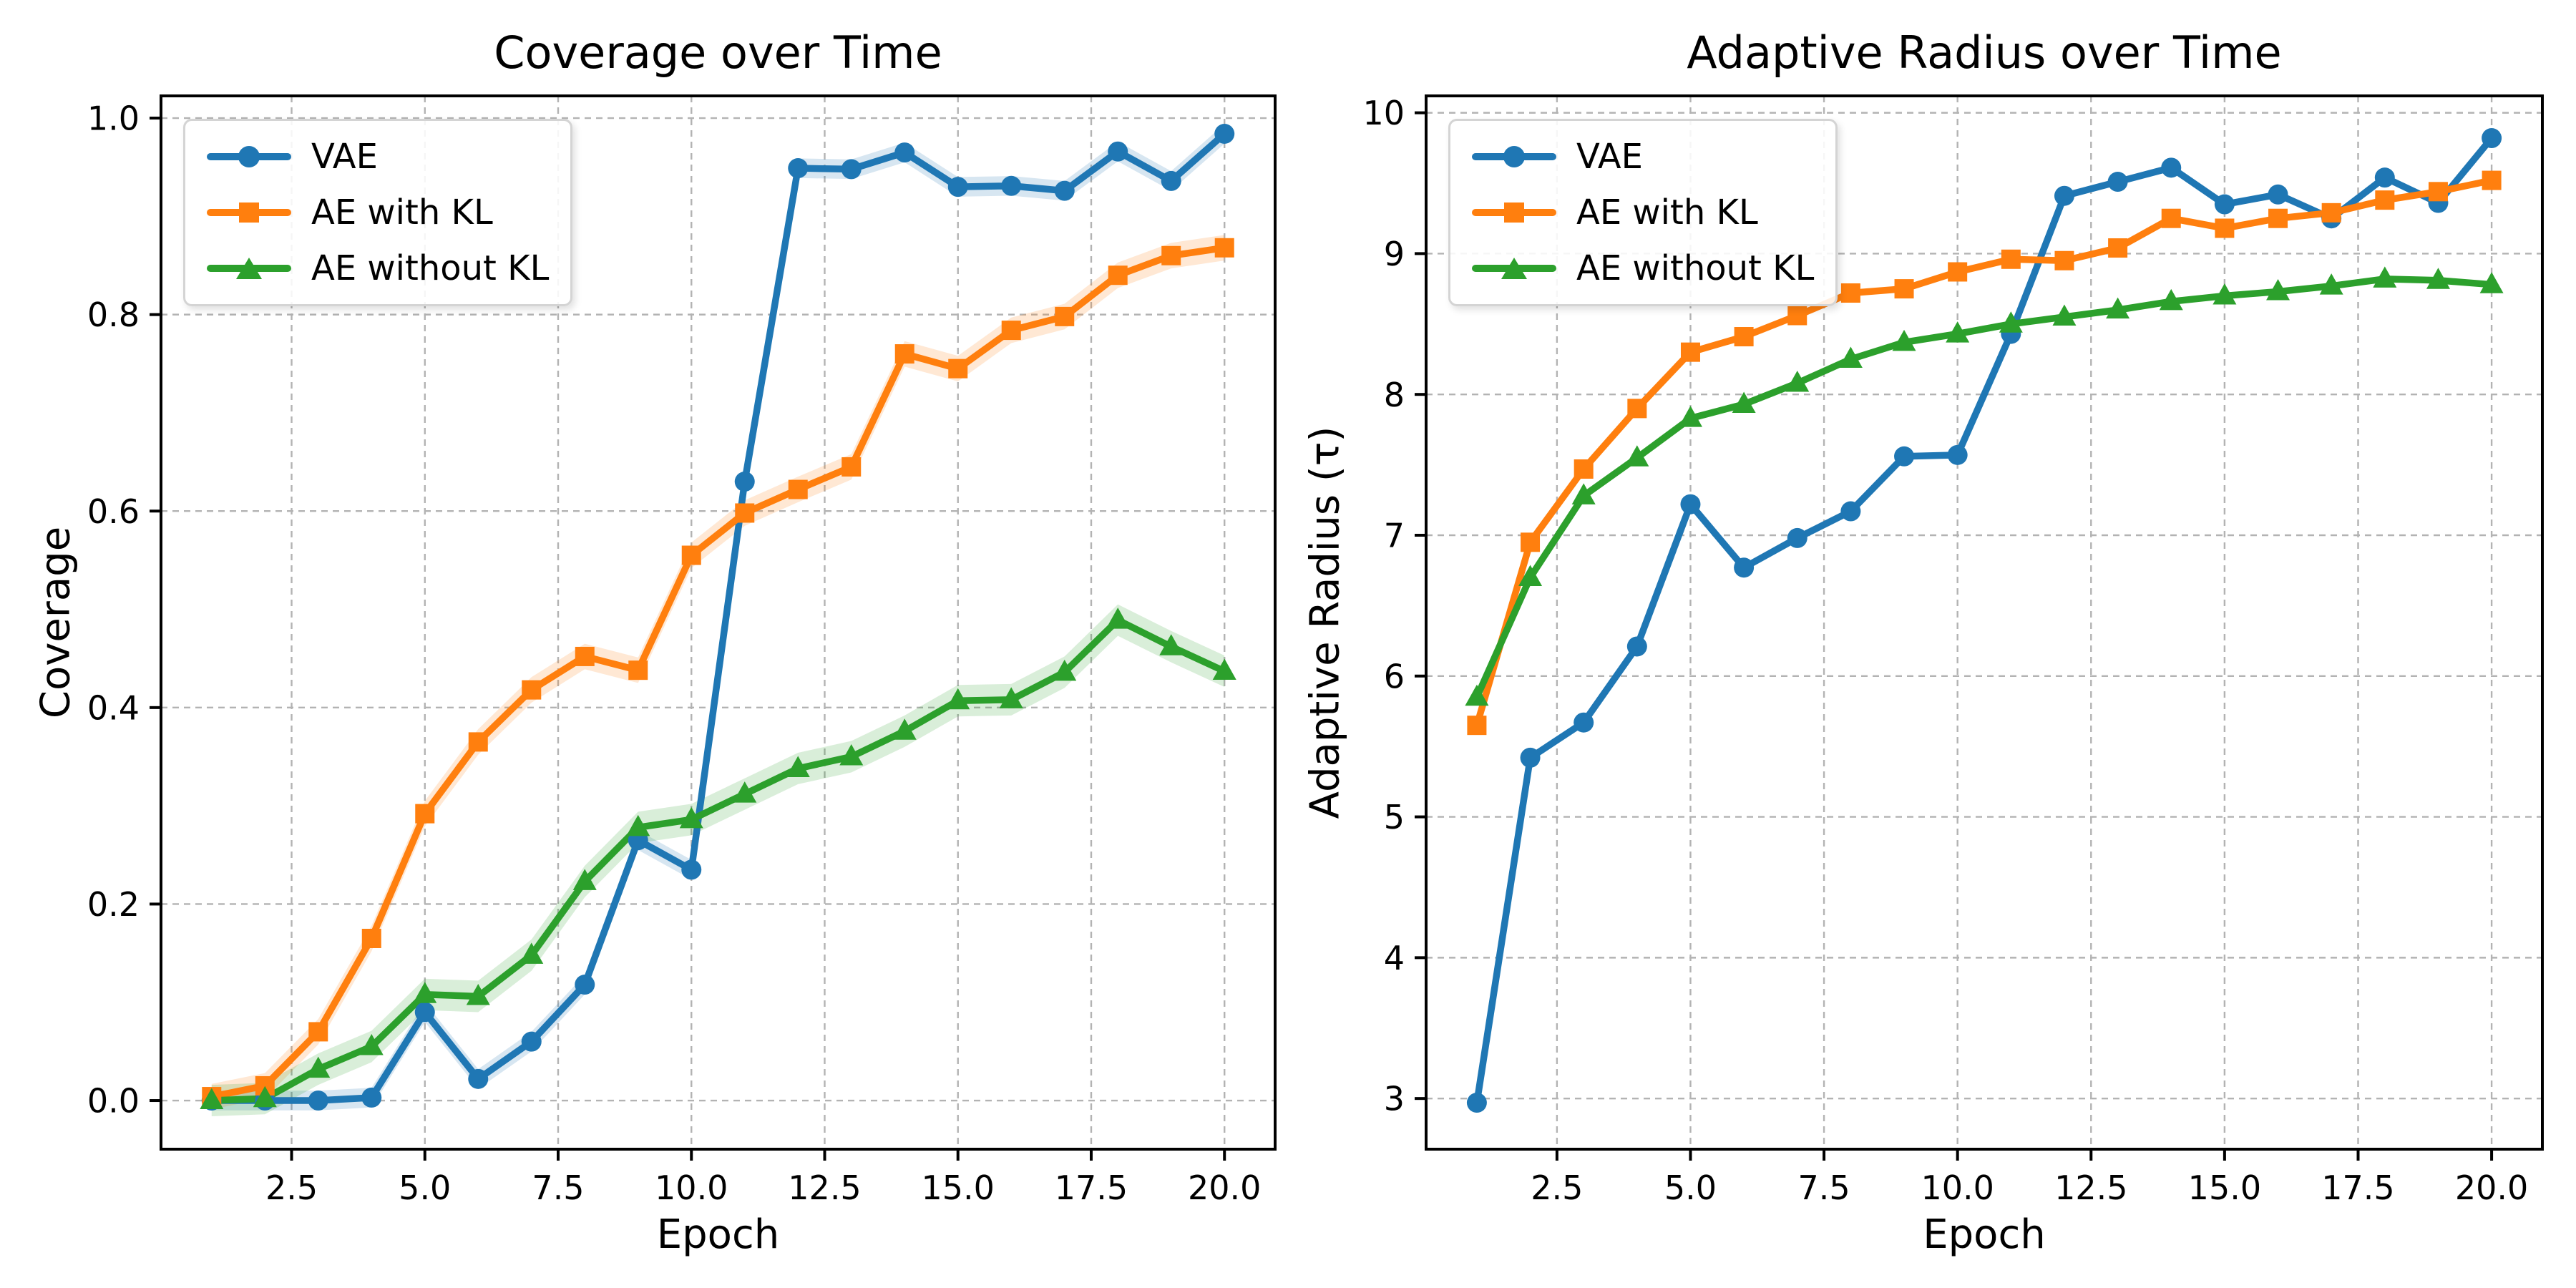 The image size is (2576, 1288). What do you see at coordinates (1394, 676) in the screenshot?
I see `y-tick-label: 6` at bounding box center [1394, 676].